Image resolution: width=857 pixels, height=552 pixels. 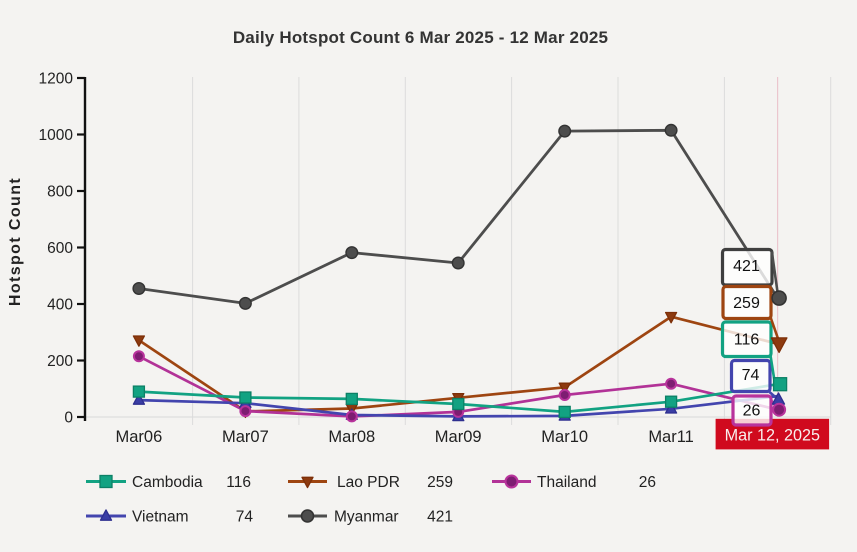 What do you see at coordinates (368, 482) in the screenshot?
I see `svg-text: Lao PDR` at bounding box center [368, 482].